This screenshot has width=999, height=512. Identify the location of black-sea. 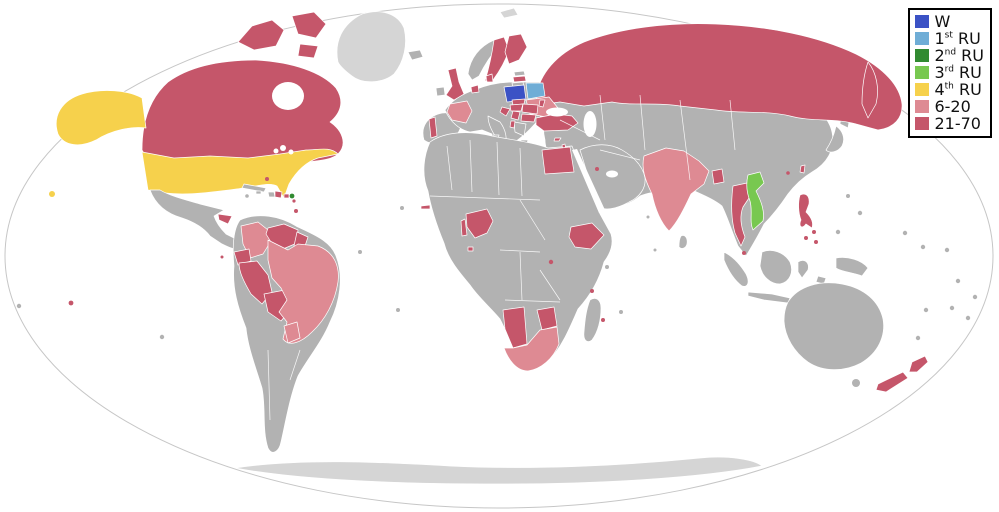
(557, 112).